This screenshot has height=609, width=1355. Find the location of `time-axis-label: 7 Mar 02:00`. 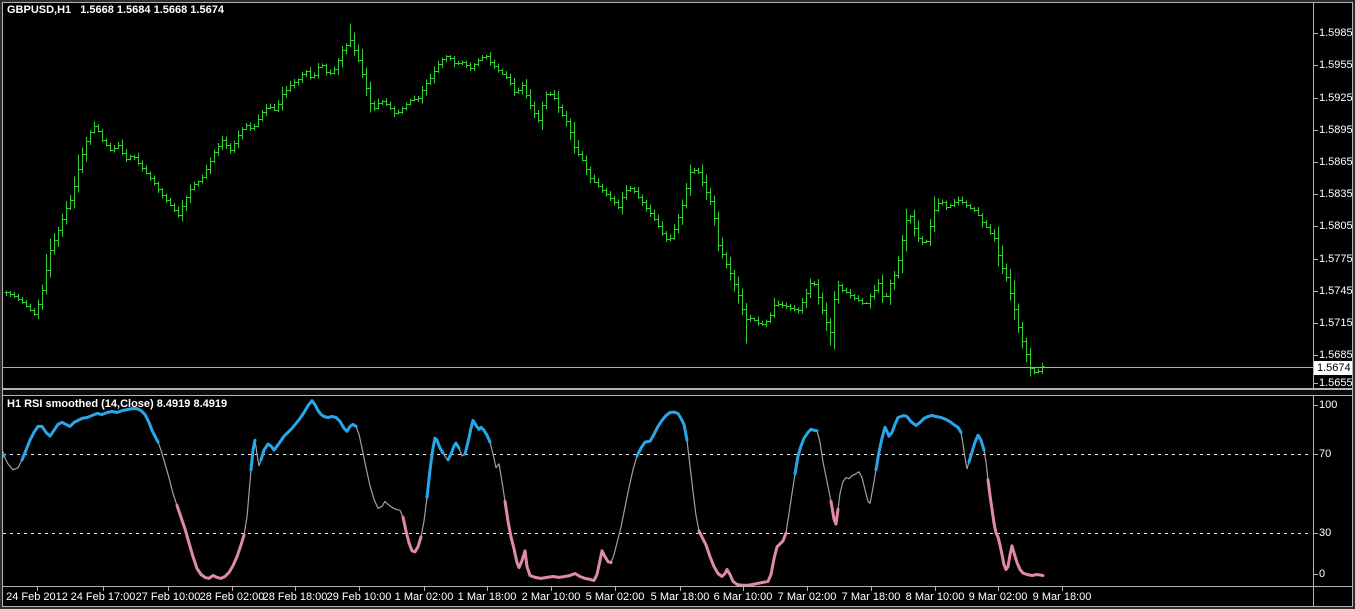

time-axis-label: 7 Mar 02:00 is located at coordinates (807, 597).